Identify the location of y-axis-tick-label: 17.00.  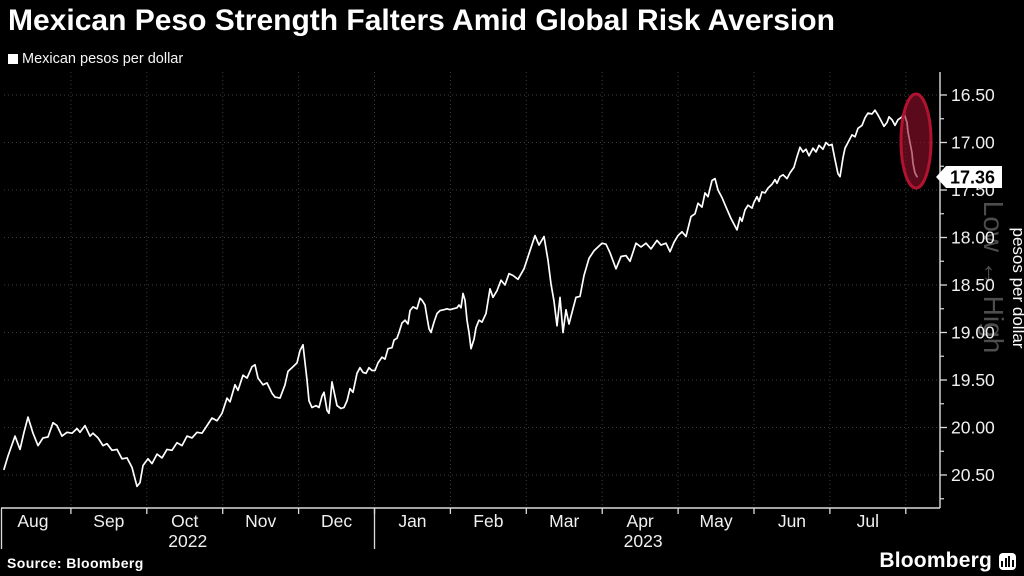
(973, 143).